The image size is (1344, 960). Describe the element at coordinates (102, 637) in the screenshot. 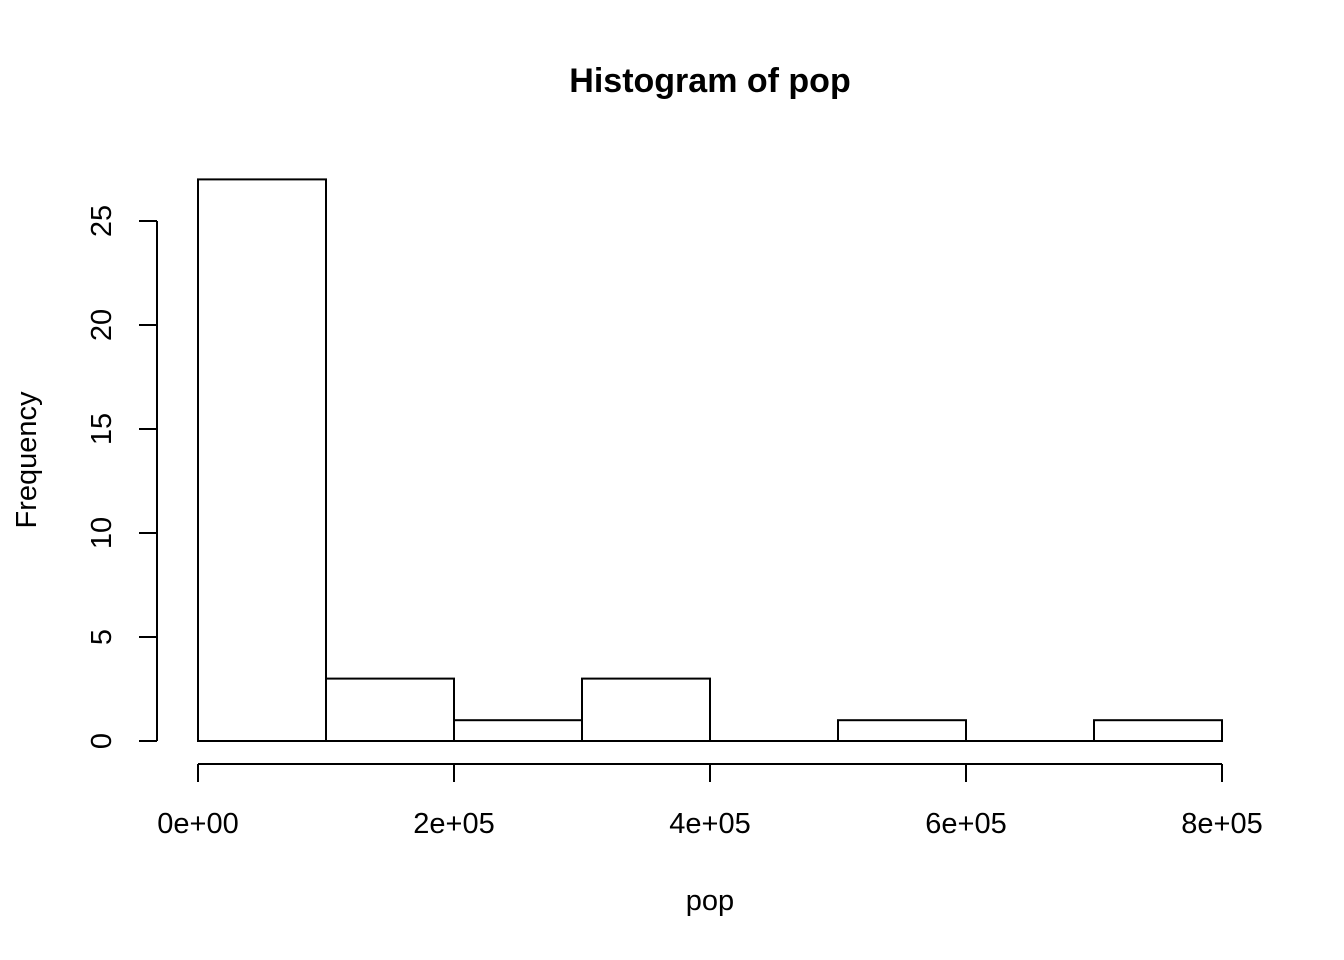

I see `y-tick-label-1: 5` at that location.